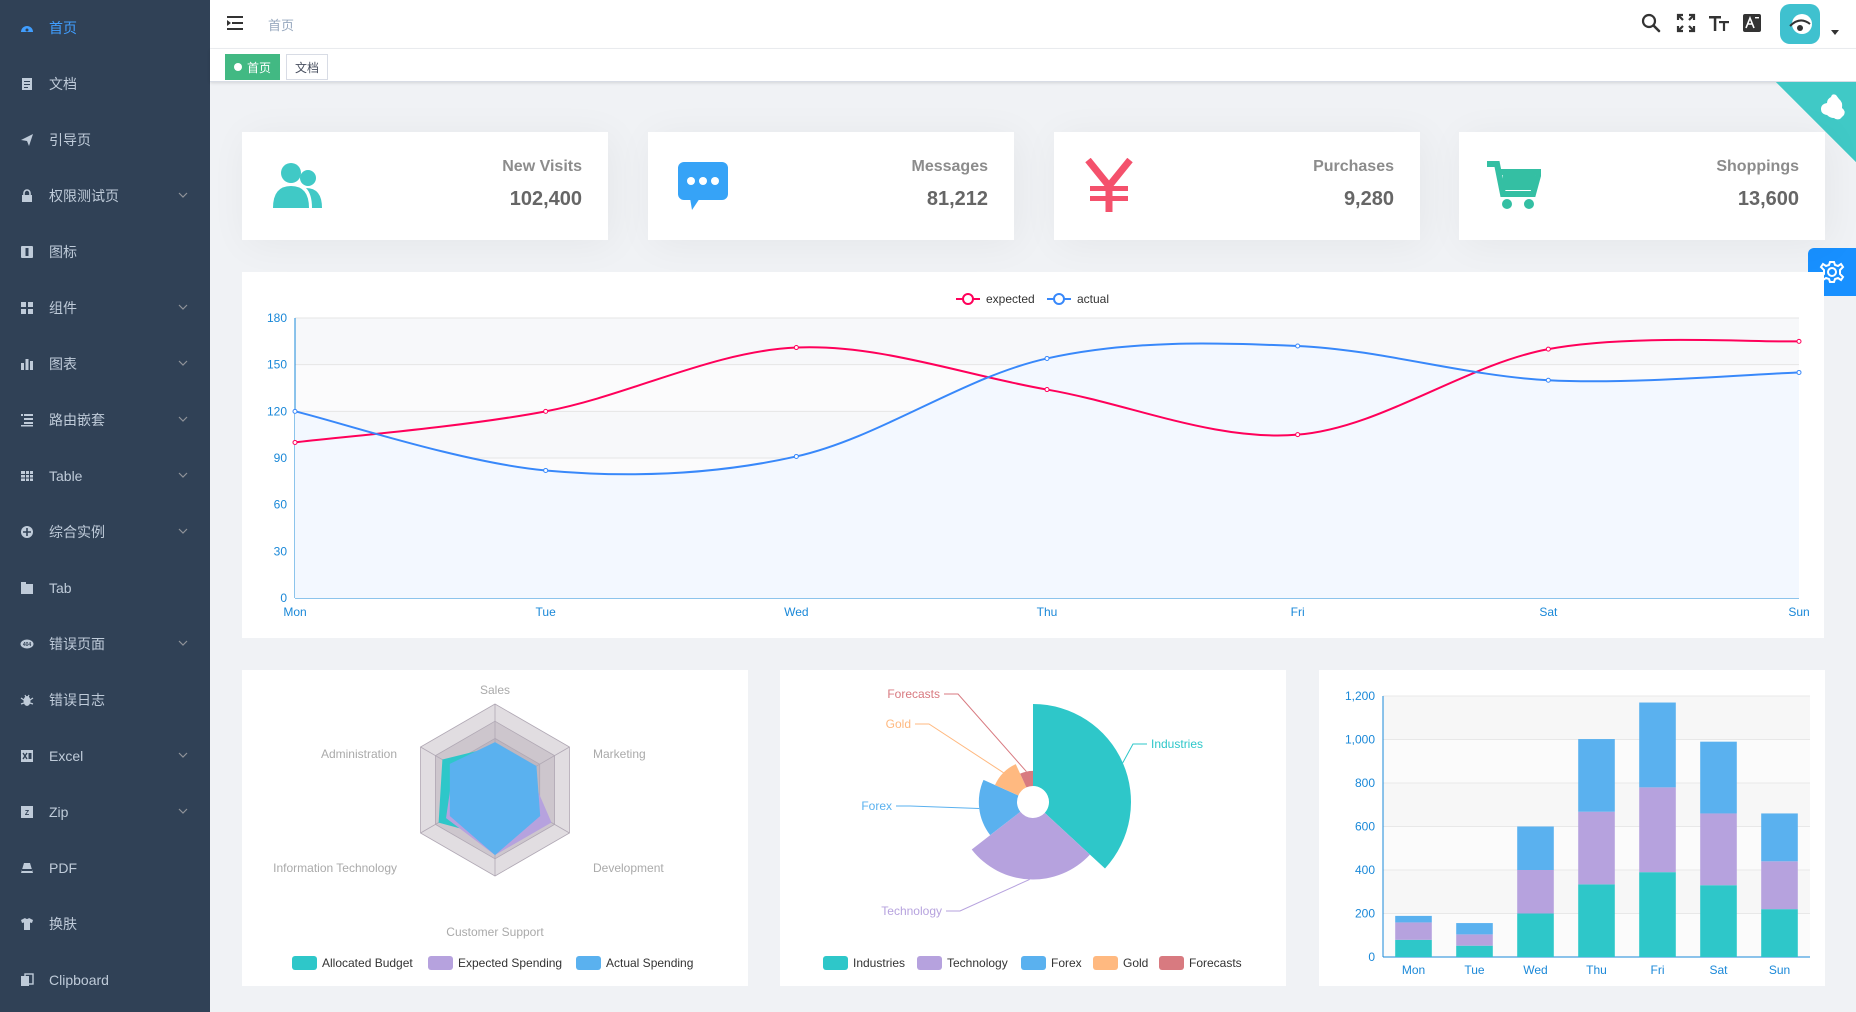 This screenshot has height=1012, width=1856. What do you see at coordinates (105, 812) in the screenshot?
I see `sidebar-item: Z Zip` at bounding box center [105, 812].